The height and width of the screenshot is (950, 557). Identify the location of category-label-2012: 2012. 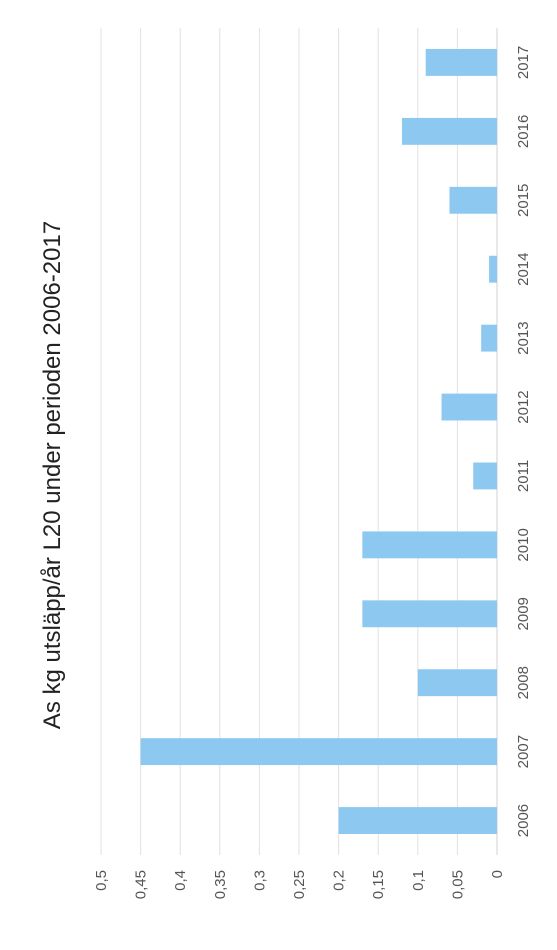
(523, 406).